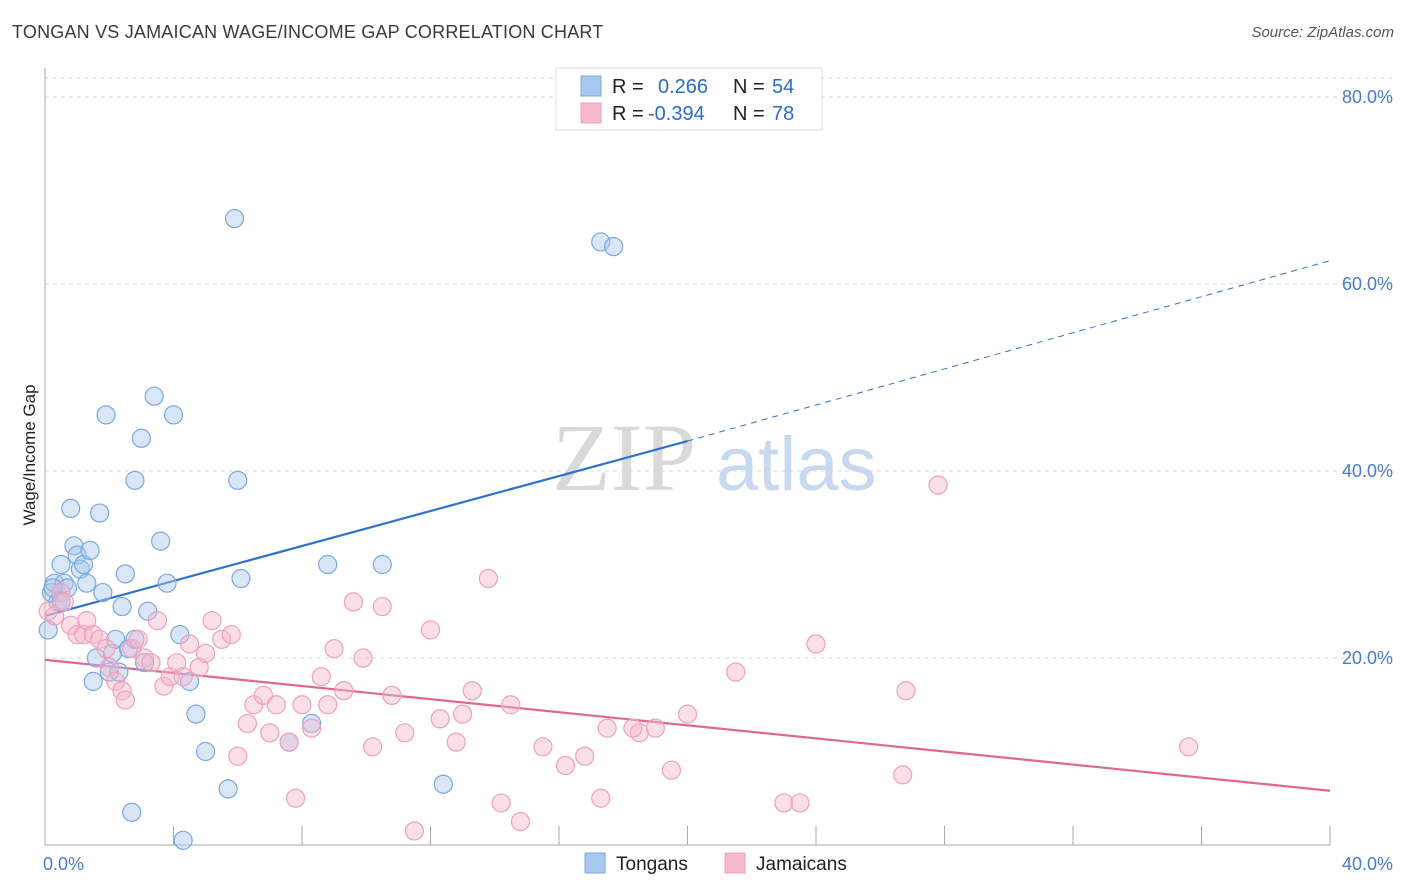  What do you see at coordinates (683, 87) in the screenshot?
I see `legend-r-value-tongans: 0.266` at bounding box center [683, 87].